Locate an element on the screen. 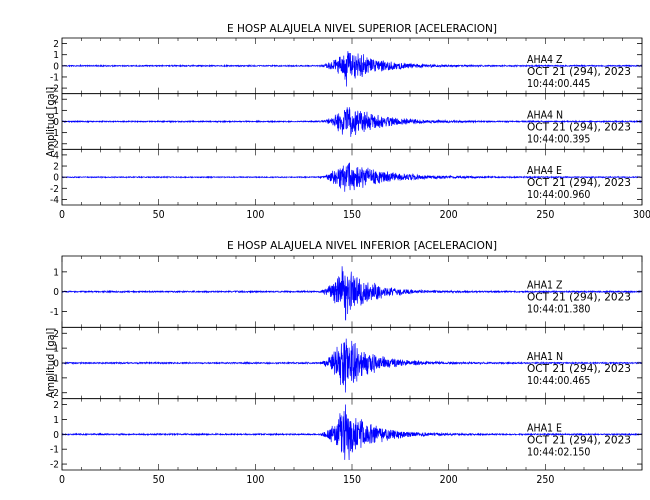 This screenshot has height=500, width=650. station-time: 10:44:02.150 is located at coordinates (558, 452).